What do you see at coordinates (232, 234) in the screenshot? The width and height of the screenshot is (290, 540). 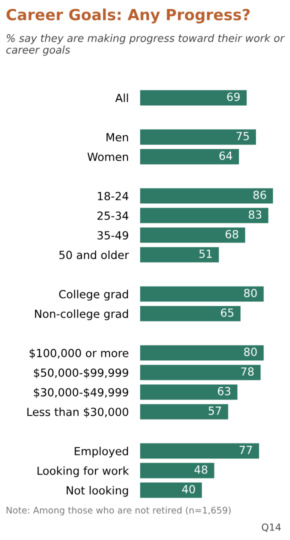 I see `data-label: 68` at bounding box center [232, 234].